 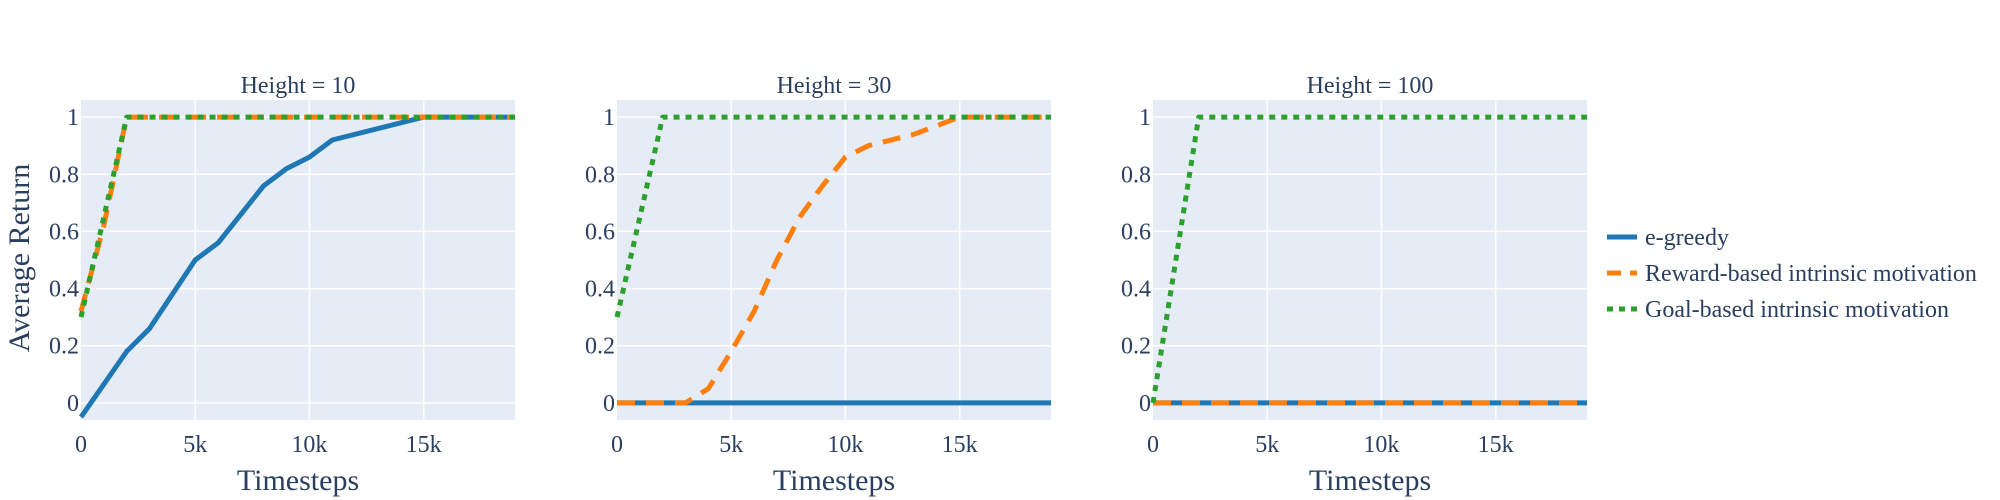 I want to click on legend-item: Goal-based intrinsic motivation, so click(x=1778, y=310).